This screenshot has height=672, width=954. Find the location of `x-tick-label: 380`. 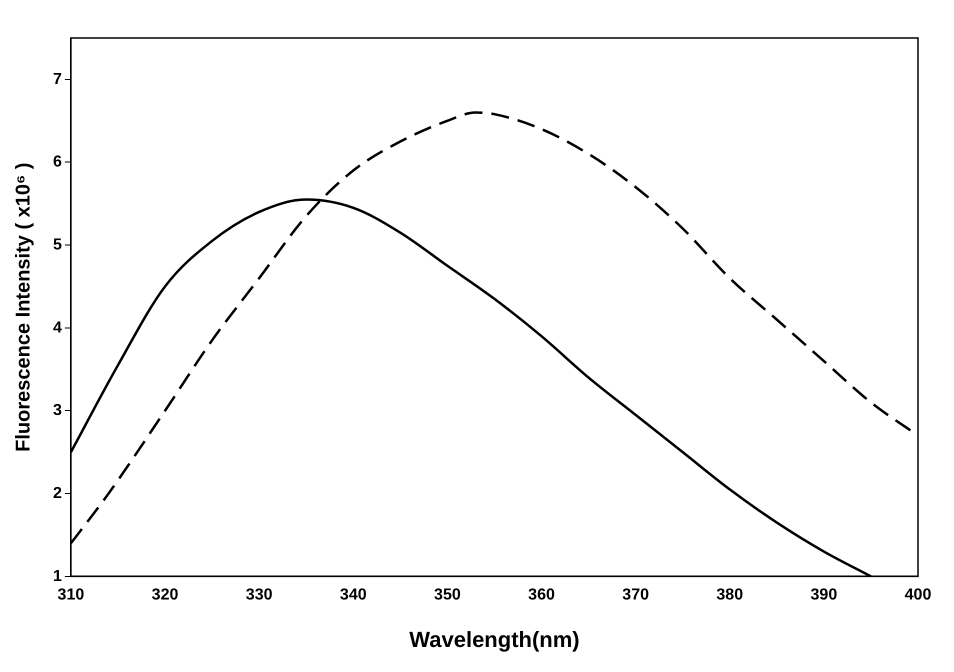

x-tick-label: 380 is located at coordinates (730, 595).